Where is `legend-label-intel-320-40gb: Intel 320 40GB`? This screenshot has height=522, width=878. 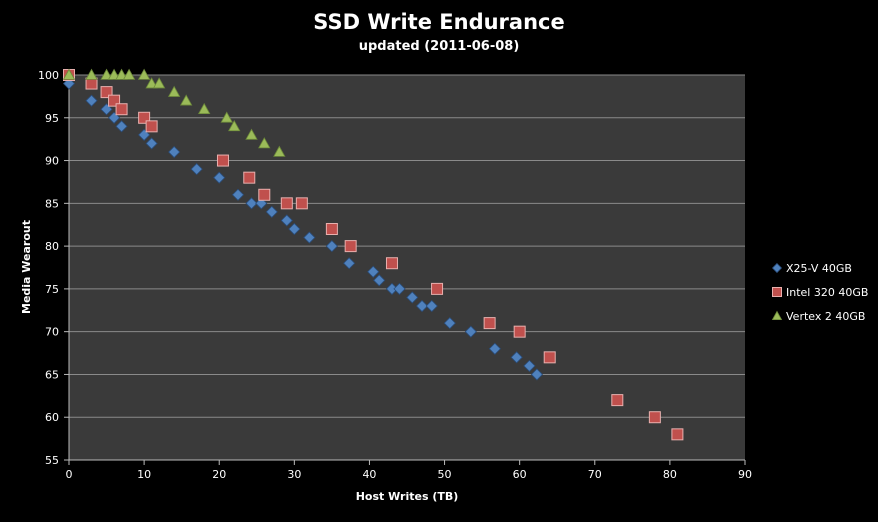
legend-label-intel-320-40gb: Intel 320 40GB is located at coordinates (827, 292).